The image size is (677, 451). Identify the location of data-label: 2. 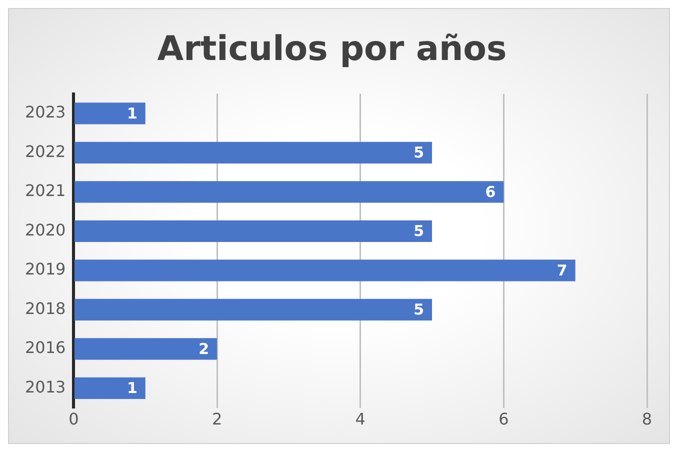
(204, 349).